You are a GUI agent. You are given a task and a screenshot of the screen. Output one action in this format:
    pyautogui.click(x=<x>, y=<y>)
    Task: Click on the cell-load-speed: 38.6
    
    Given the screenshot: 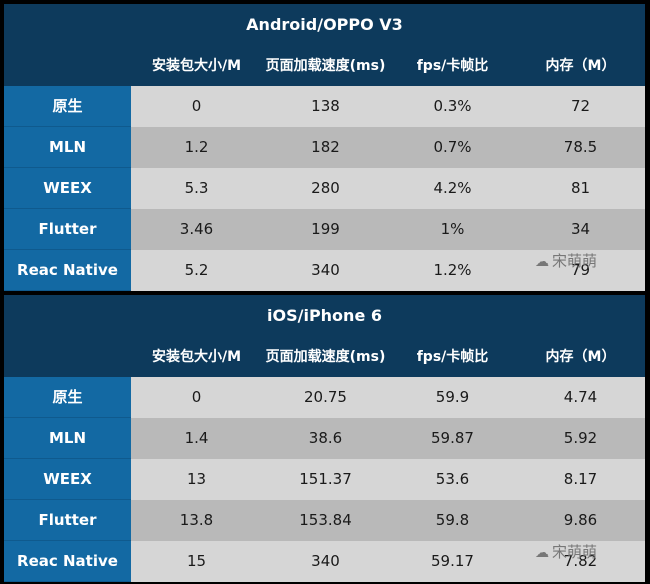 What is the action you would take?
    pyautogui.click(x=325, y=438)
    